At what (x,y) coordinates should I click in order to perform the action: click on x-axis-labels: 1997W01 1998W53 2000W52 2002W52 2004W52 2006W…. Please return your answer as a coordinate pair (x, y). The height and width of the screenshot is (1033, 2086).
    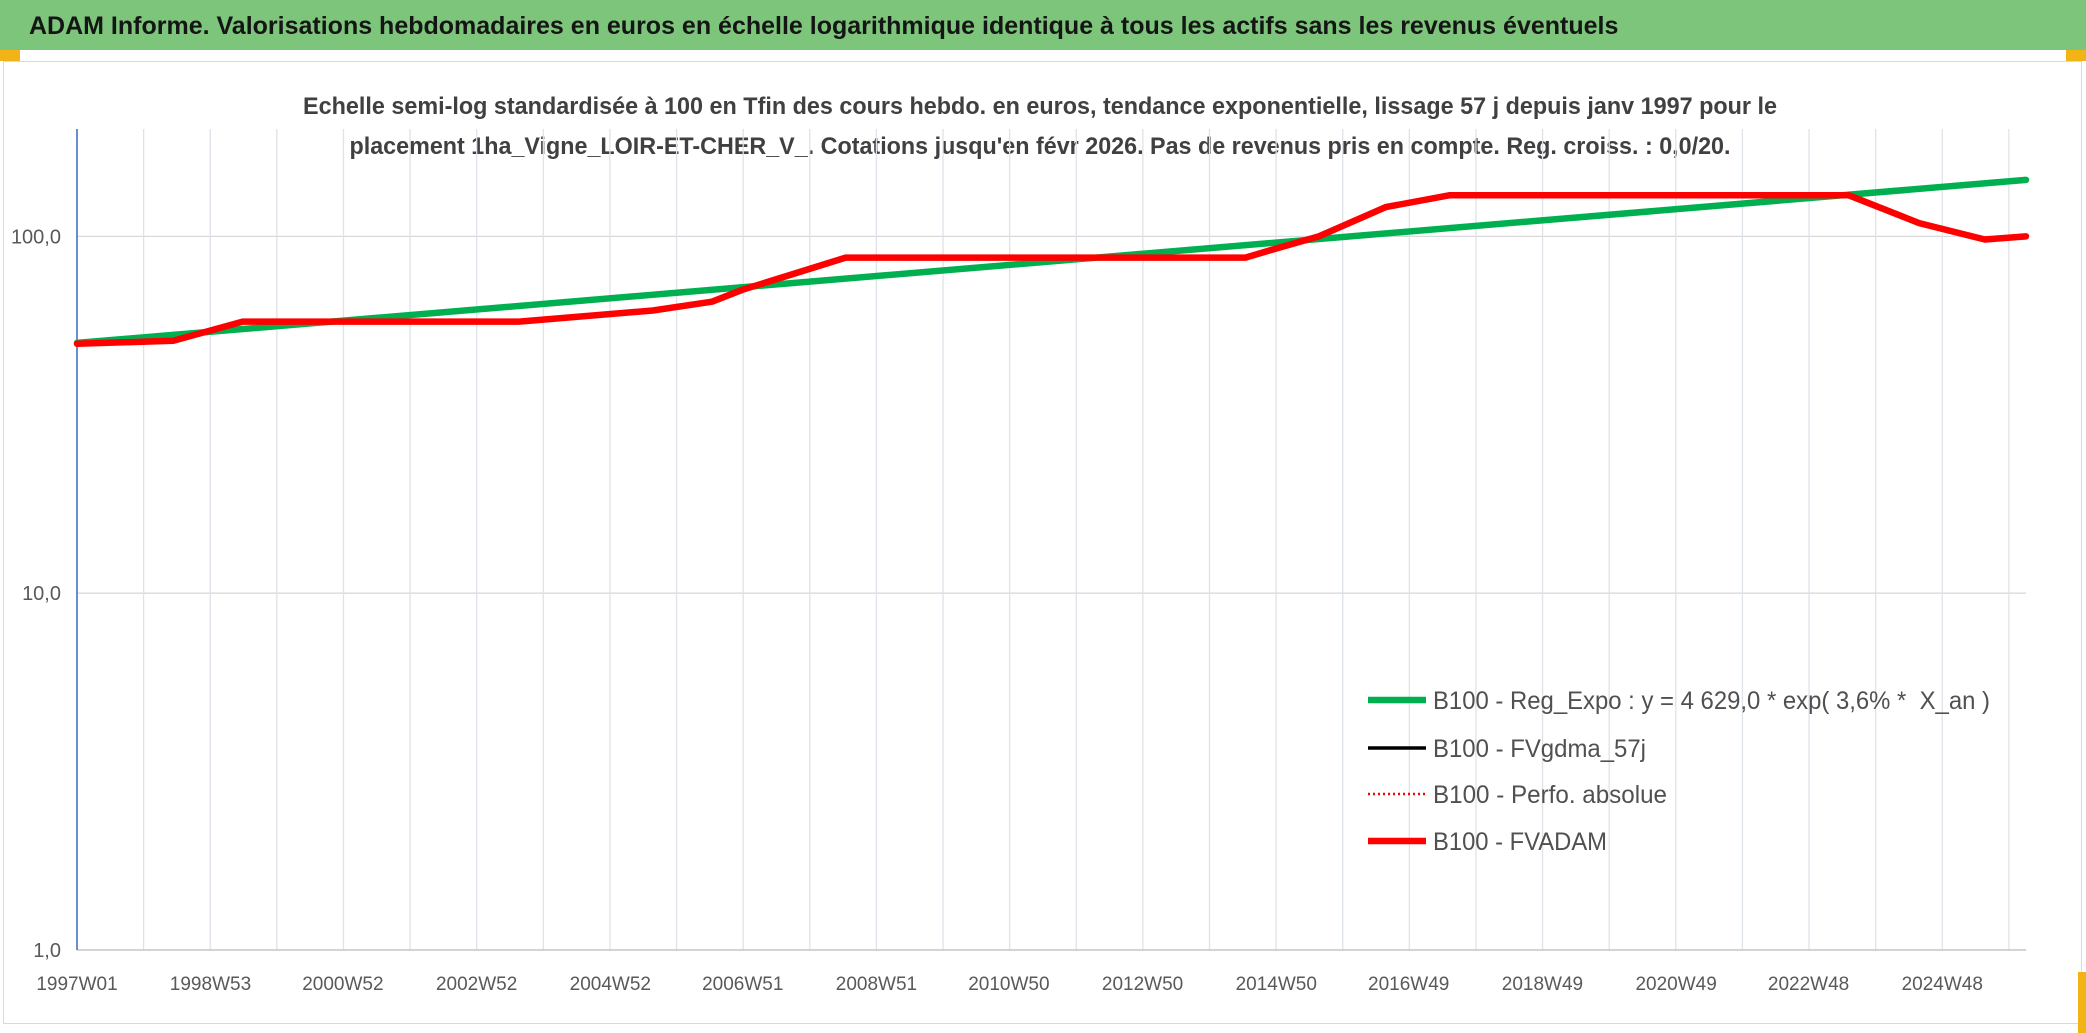
    Looking at the image, I should click on (1009, 984).